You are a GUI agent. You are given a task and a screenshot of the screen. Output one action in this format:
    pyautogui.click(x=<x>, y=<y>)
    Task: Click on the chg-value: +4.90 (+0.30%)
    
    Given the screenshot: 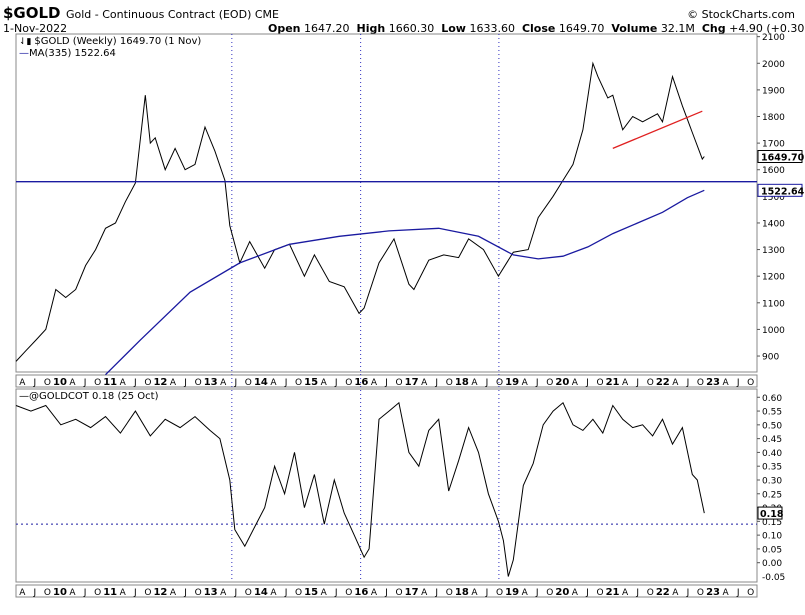 What is the action you would take?
    pyautogui.click(x=767, y=28)
    